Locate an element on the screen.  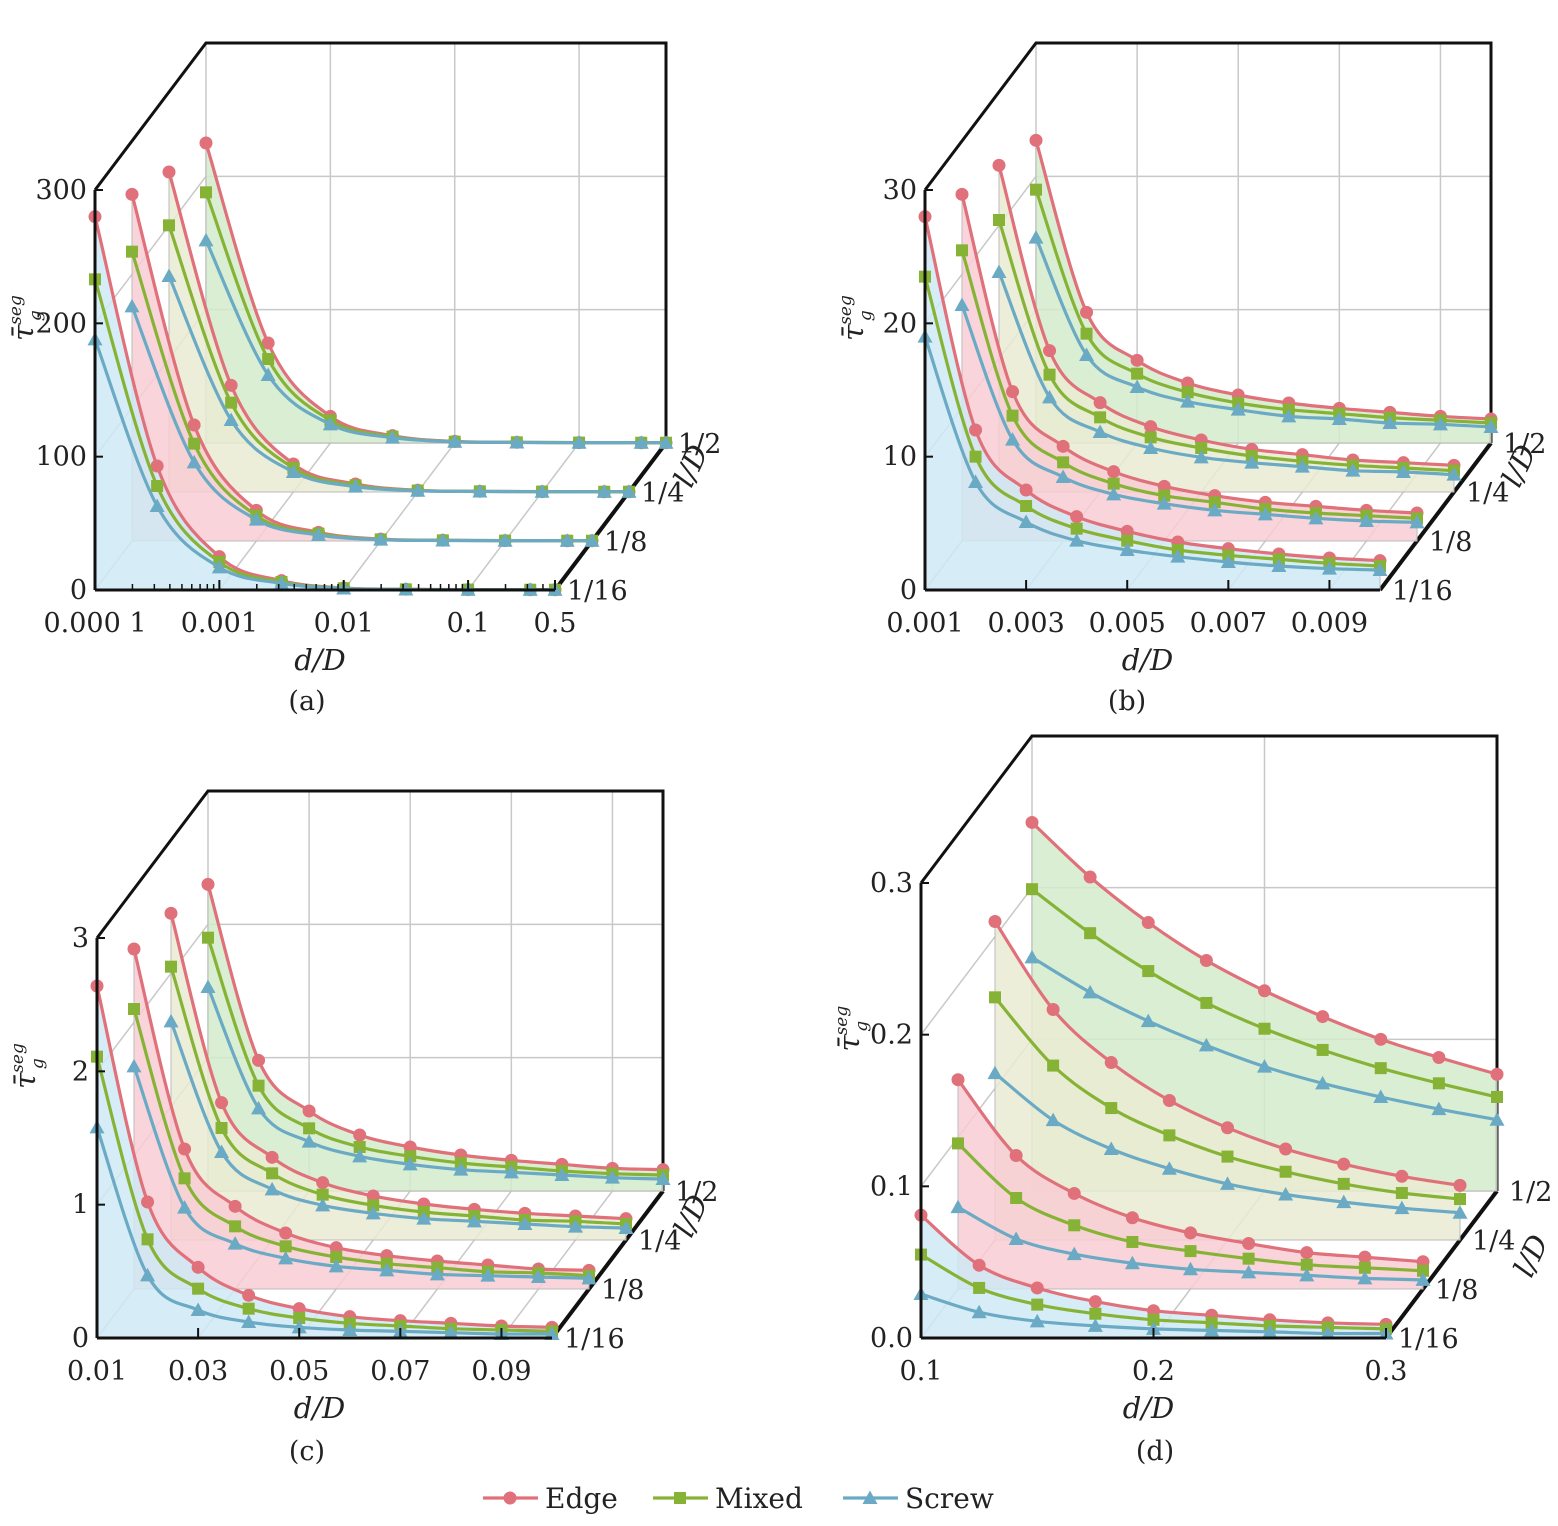
y-tick-label: 20 is located at coordinates (900, 323).